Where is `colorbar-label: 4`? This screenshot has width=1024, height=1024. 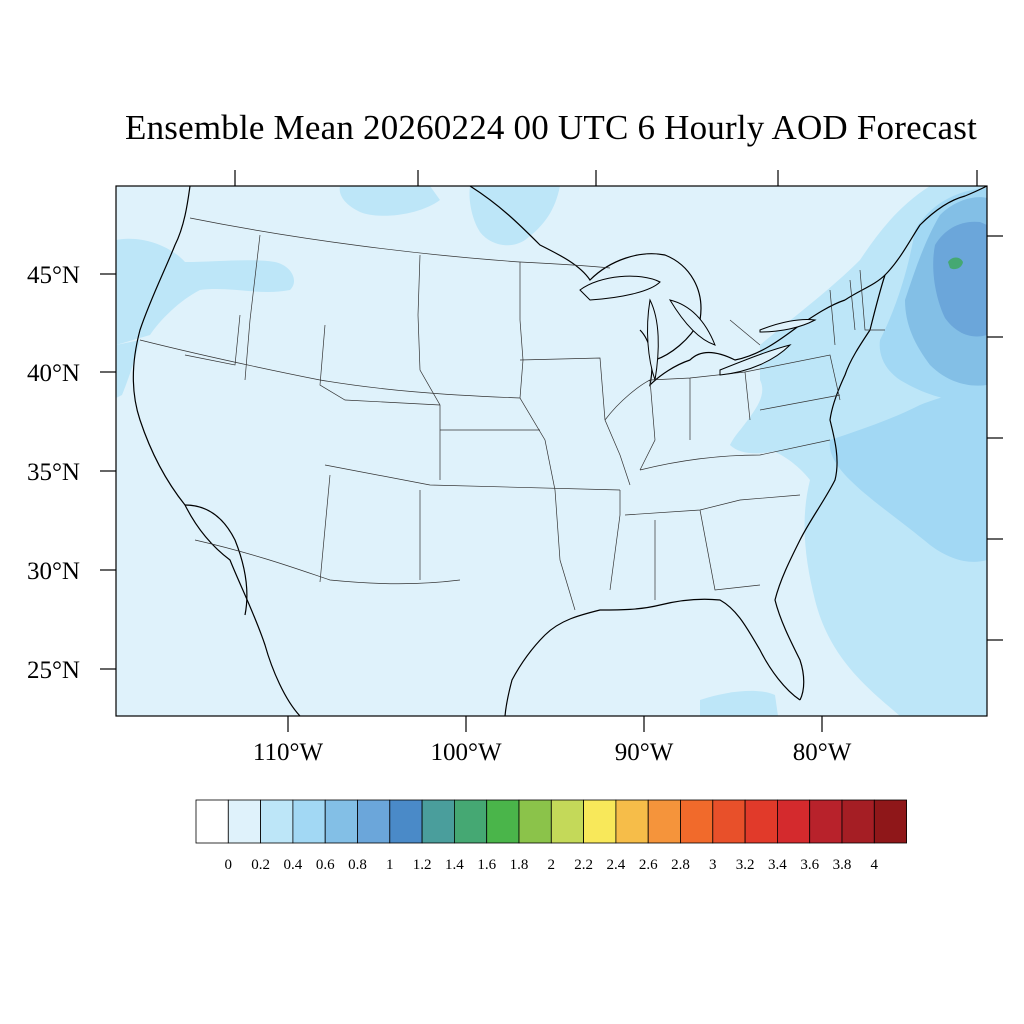
colorbar-label: 4 is located at coordinates (875, 865).